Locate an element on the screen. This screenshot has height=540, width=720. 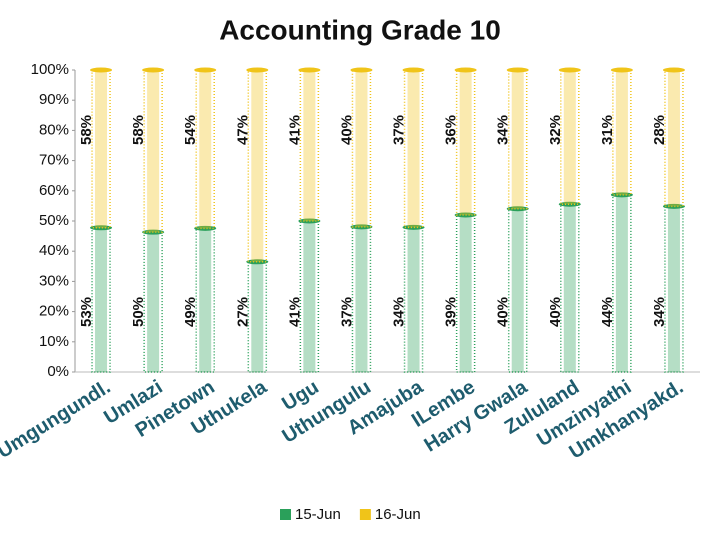
value-label: 27% is located at coordinates (242, 312).